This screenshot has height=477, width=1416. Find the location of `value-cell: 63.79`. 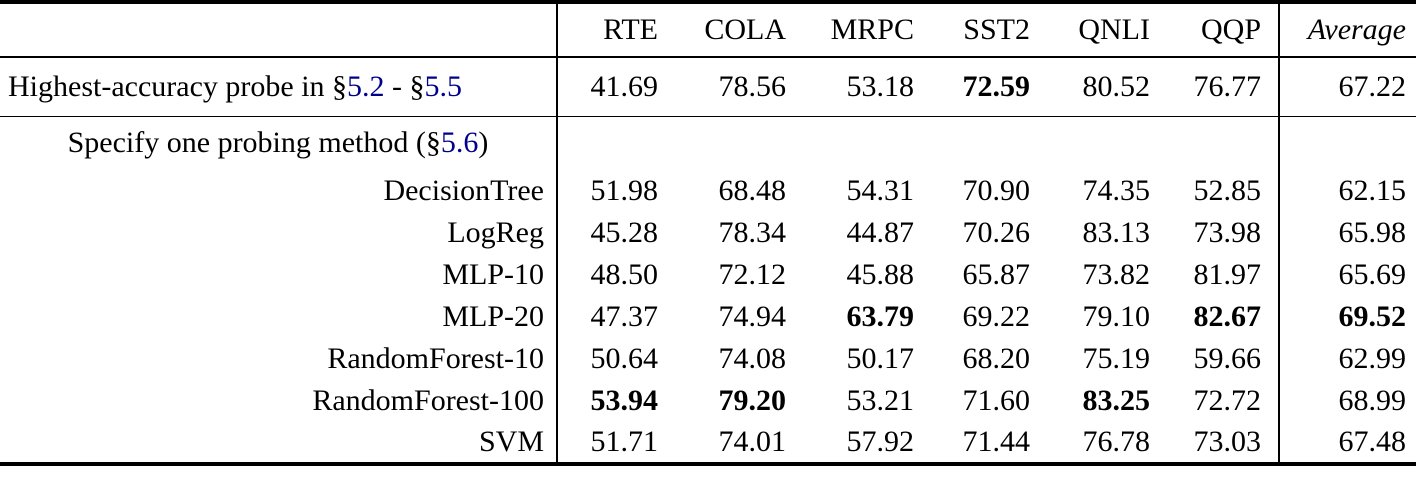

value-cell: 63.79 is located at coordinates (880, 316).